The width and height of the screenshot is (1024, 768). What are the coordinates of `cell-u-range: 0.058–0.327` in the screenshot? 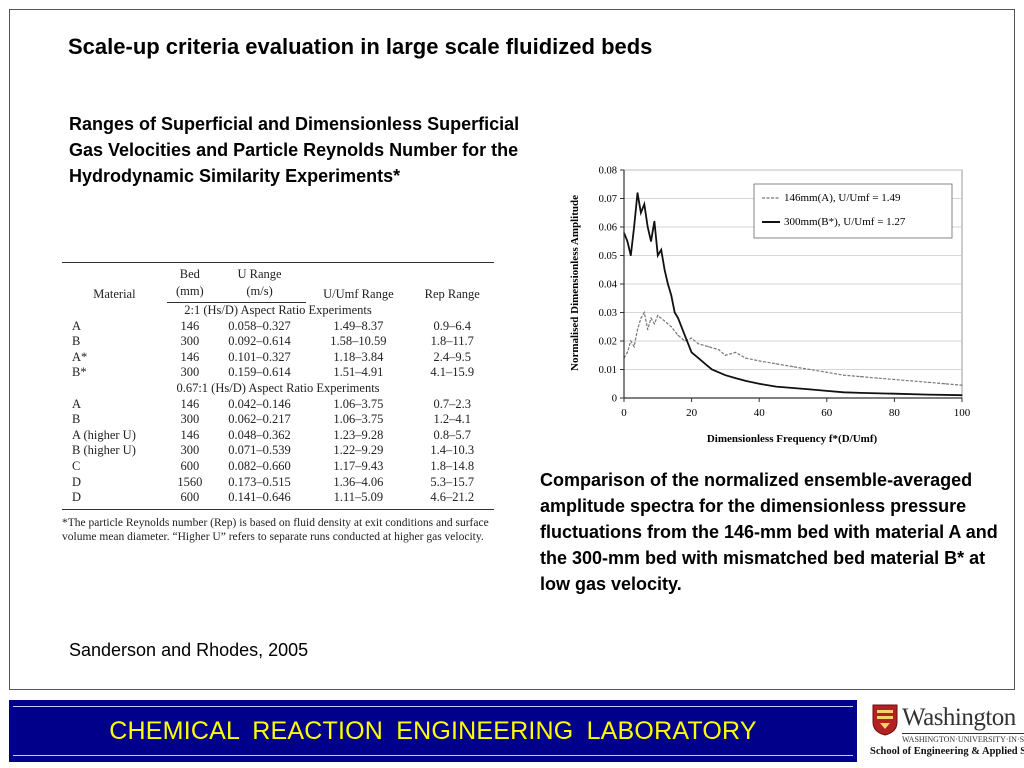 It's located at (259, 325).